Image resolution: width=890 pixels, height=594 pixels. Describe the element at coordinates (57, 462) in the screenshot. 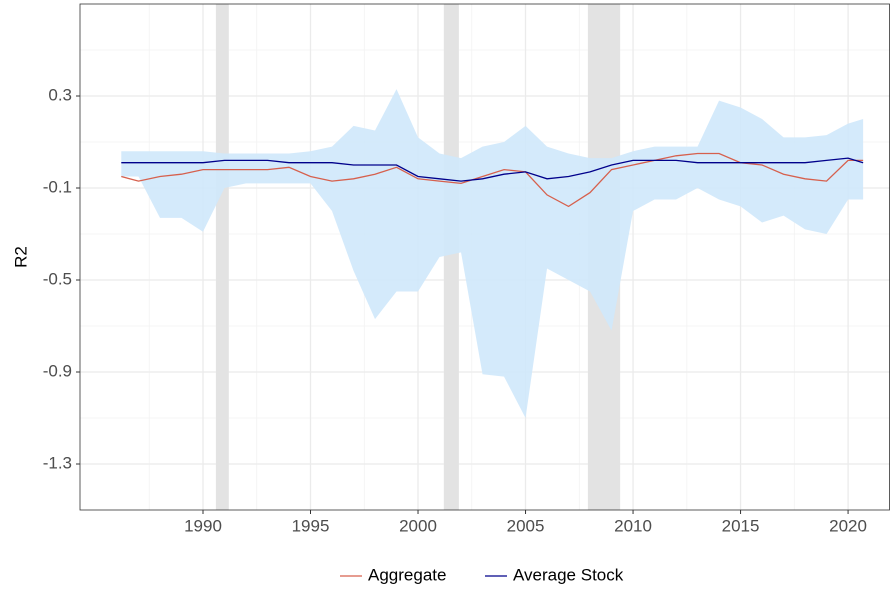

I see `y-tick-label: -1.3` at that location.